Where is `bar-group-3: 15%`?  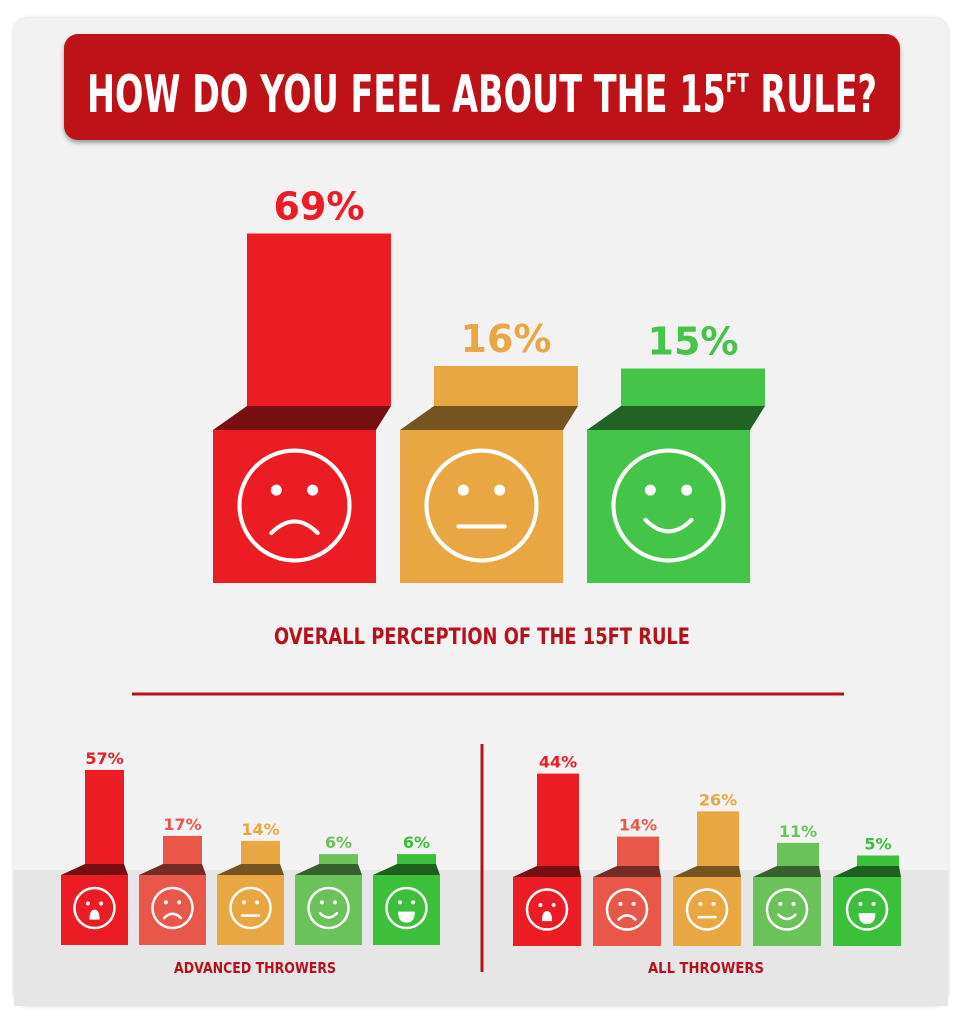 bar-group-3: 15% is located at coordinates (676, 451).